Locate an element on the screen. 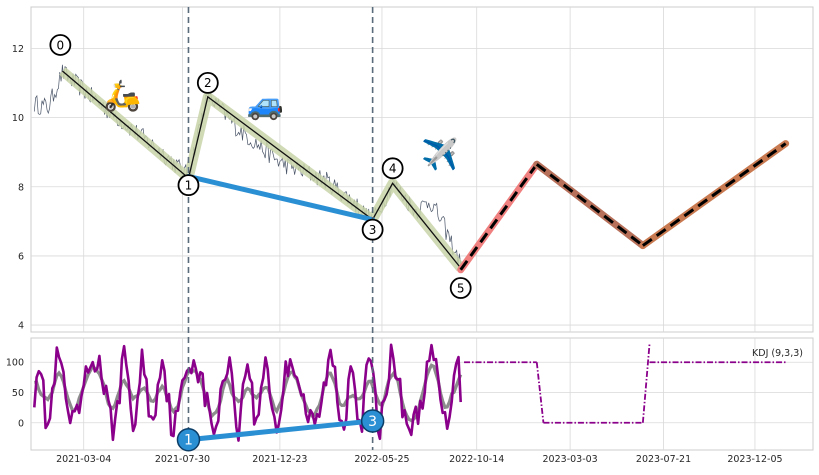 This screenshot has height=475, width=819. scooter-icon: 🛵 is located at coordinates (122, 96).